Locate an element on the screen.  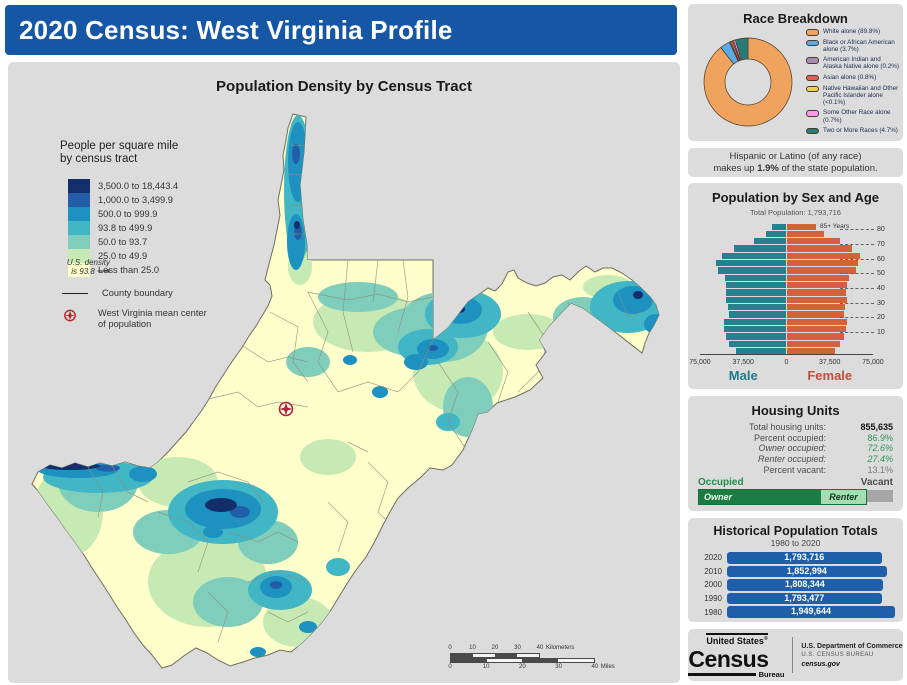
historical-bar: 1,793,477 is located at coordinates (804, 598).